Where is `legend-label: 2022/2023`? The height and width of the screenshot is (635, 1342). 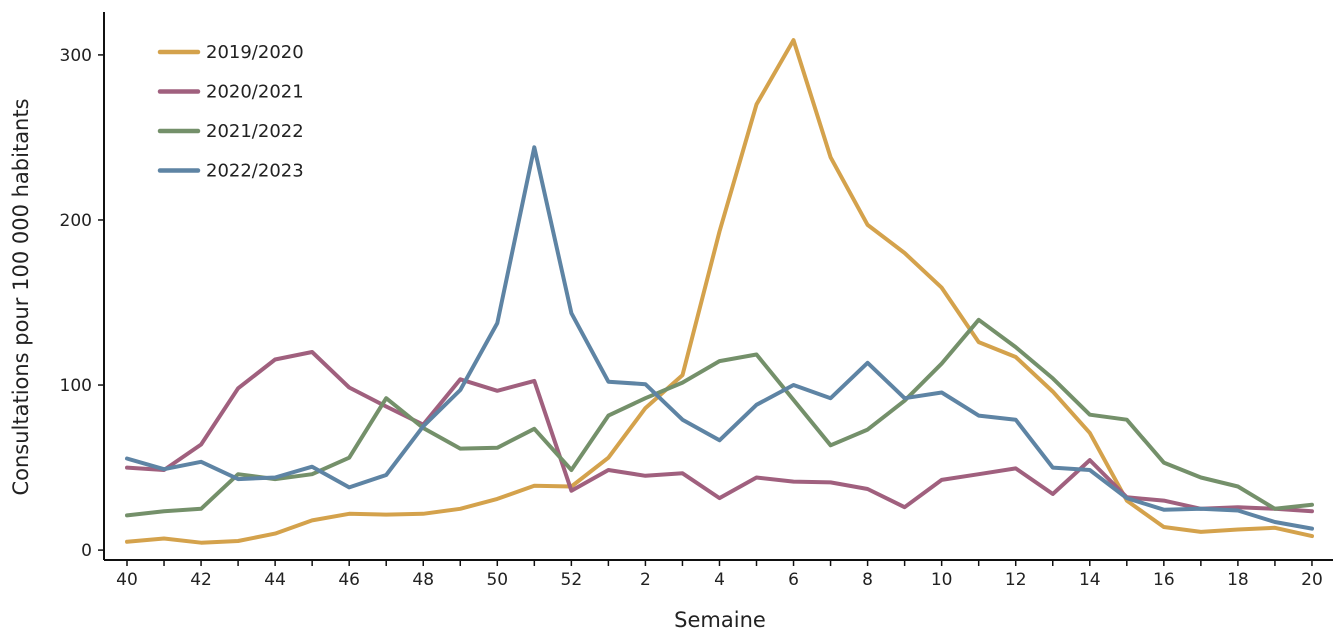
legend-label: 2022/2023 is located at coordinates (255, 171).